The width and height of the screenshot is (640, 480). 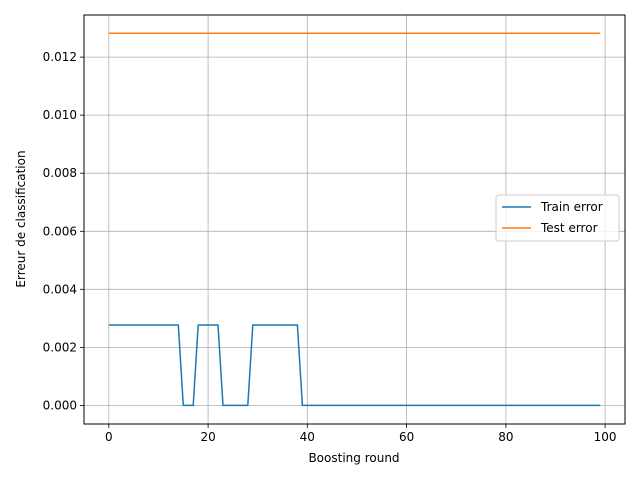 I want to click on y-tick-label: 0.000, so click(x=60, y=405).